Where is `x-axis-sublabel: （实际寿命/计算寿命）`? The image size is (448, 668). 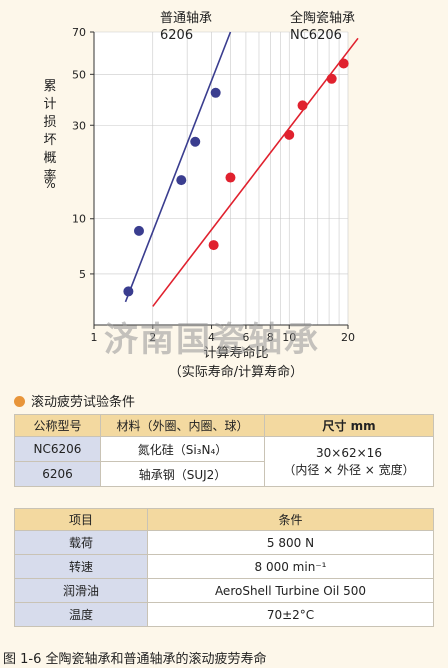
x-axis-sublabel: （实际寿命/计算寿命） is located at coordinates (236, 372).